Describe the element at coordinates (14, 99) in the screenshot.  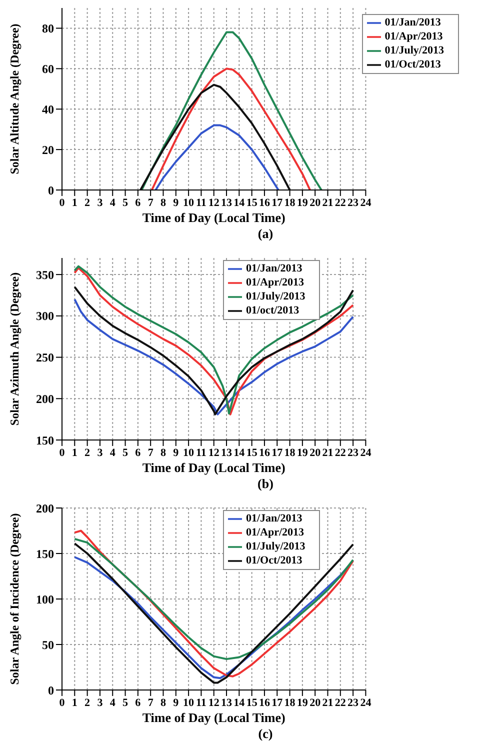
I see `y-axis-title: Solar Altitude Angle (Degree)` at that location.